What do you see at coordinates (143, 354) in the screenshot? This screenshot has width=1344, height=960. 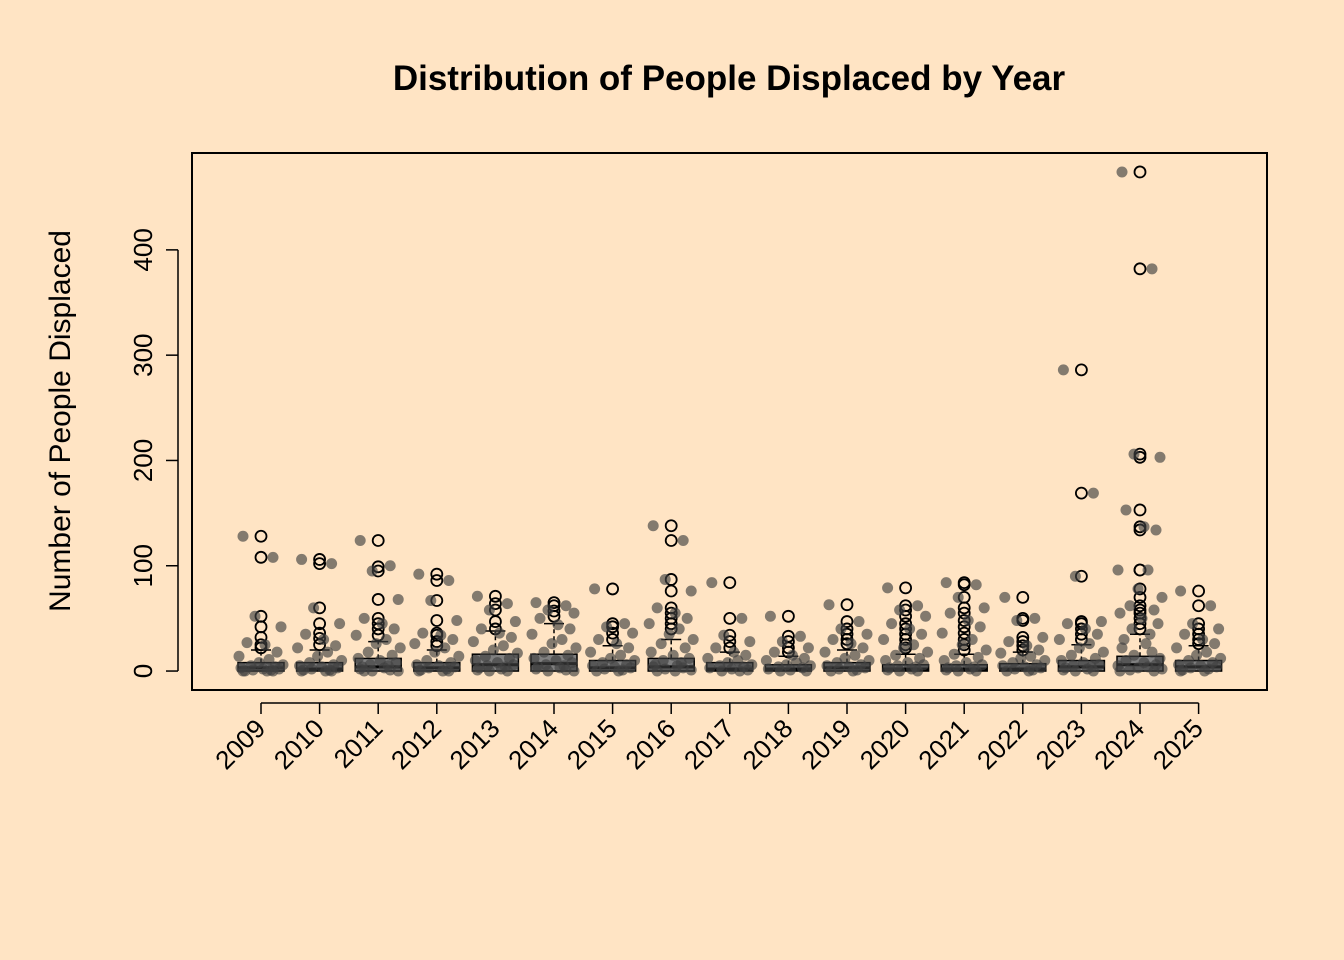 I see `y-tick-label: 300` at bounding box center [143, 354].